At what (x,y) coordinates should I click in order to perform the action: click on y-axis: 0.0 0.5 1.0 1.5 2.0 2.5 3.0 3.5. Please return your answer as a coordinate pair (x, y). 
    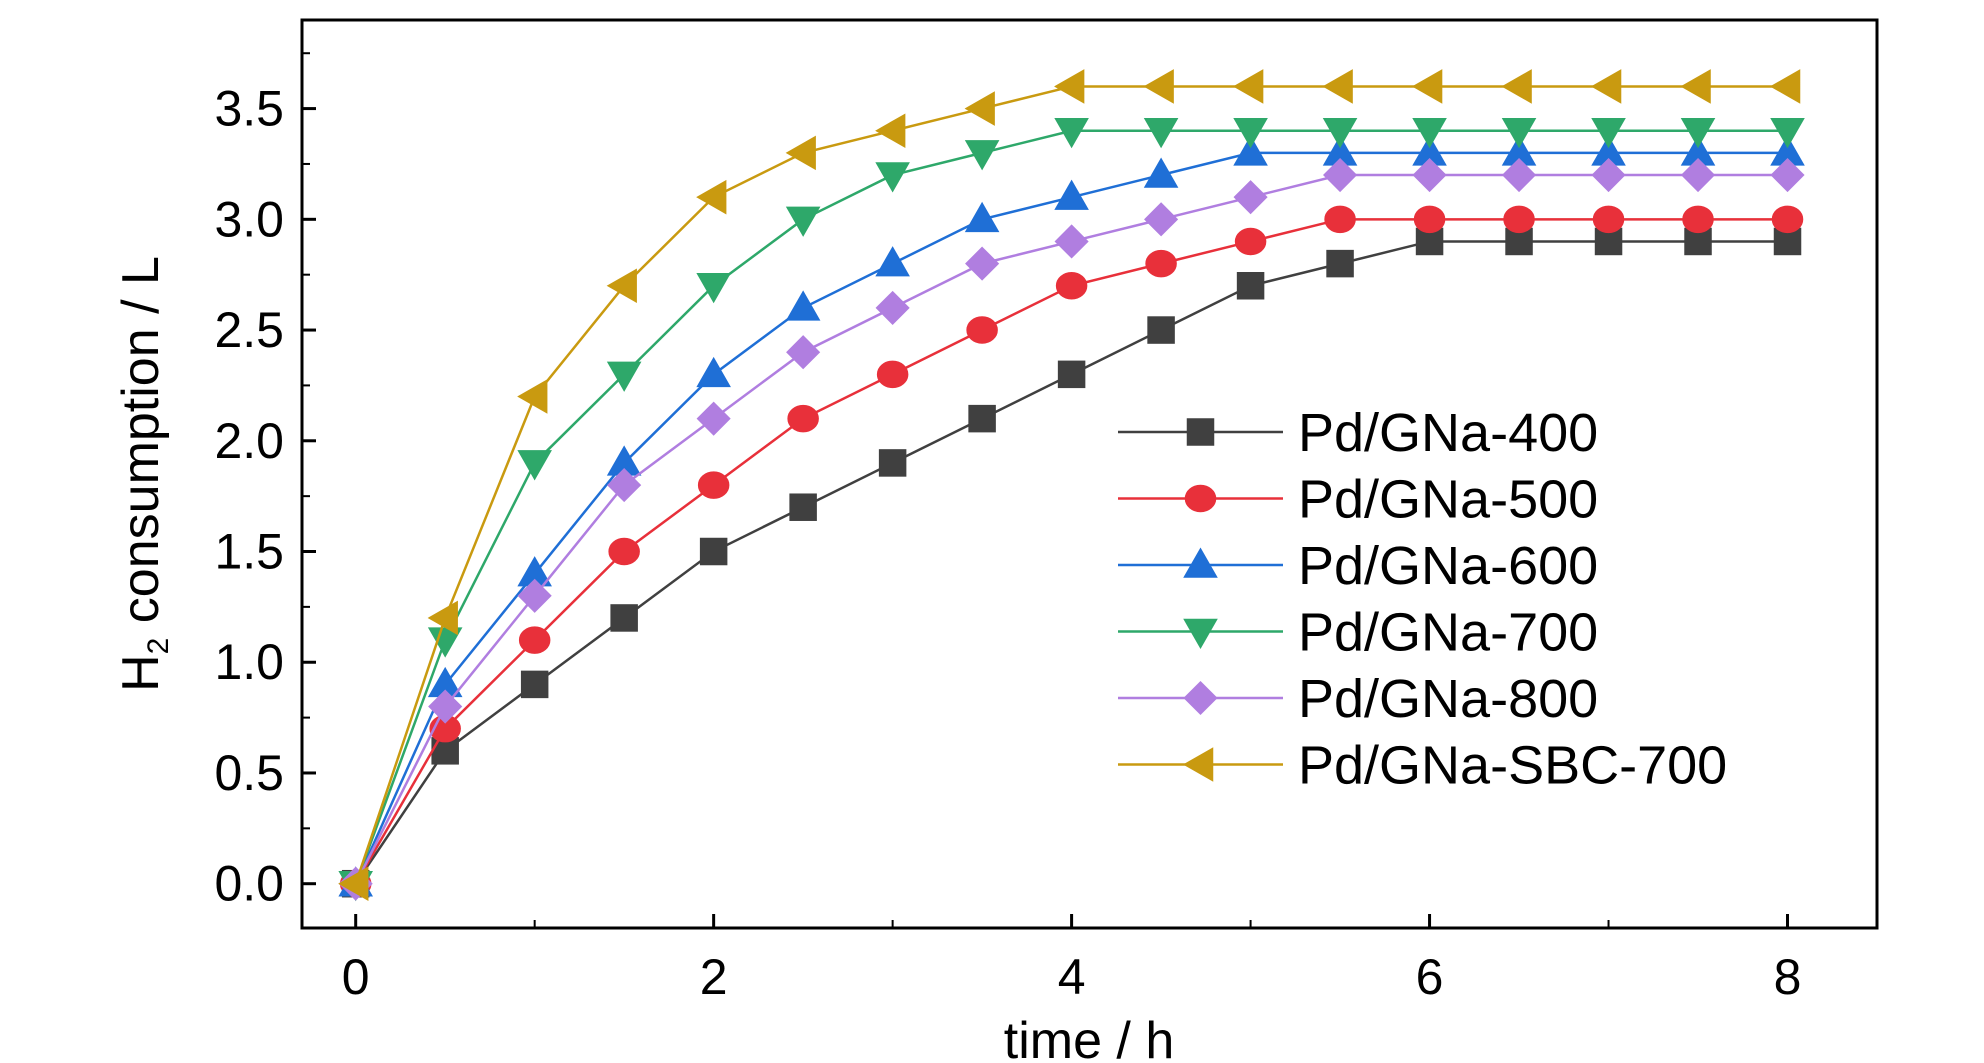
    Looking at the image, I should click on (265, 482).